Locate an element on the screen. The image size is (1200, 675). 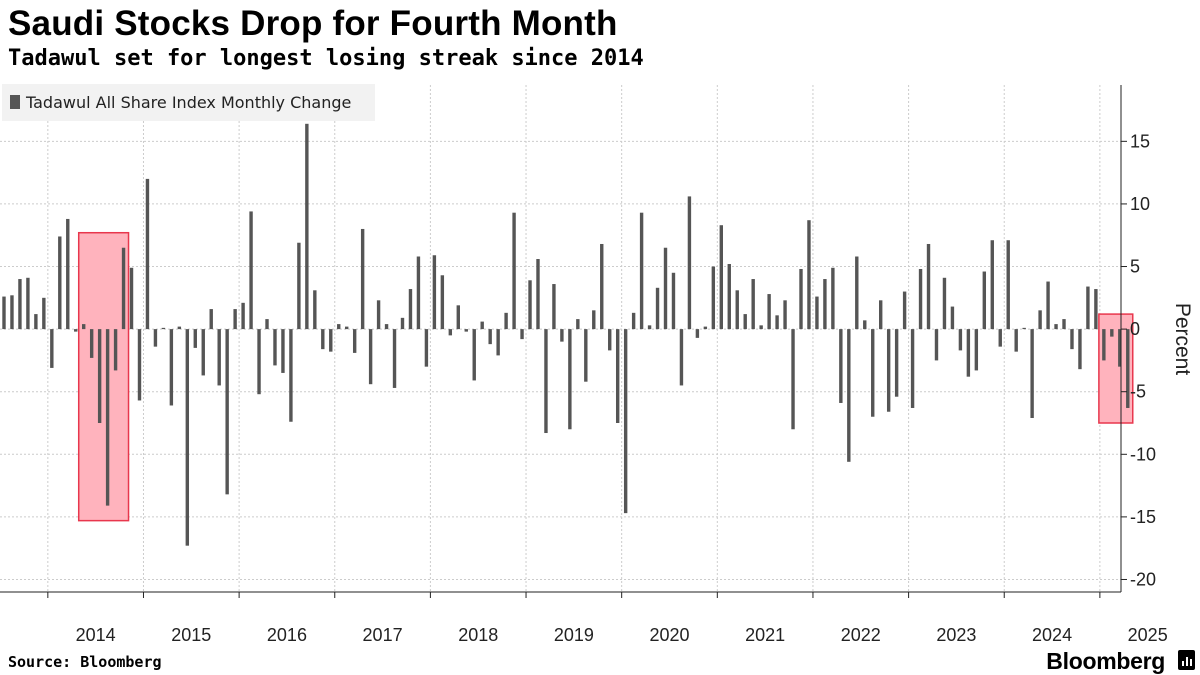
y-axis-label: Percent is located at coordinates (1182, 339).